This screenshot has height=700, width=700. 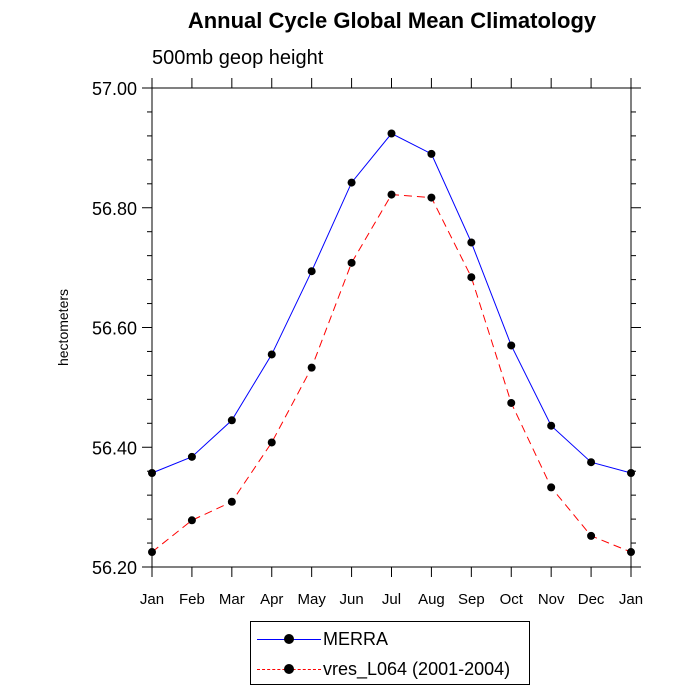 I want to click on y-tick-label: 56.80, so click(x=114, y=209).